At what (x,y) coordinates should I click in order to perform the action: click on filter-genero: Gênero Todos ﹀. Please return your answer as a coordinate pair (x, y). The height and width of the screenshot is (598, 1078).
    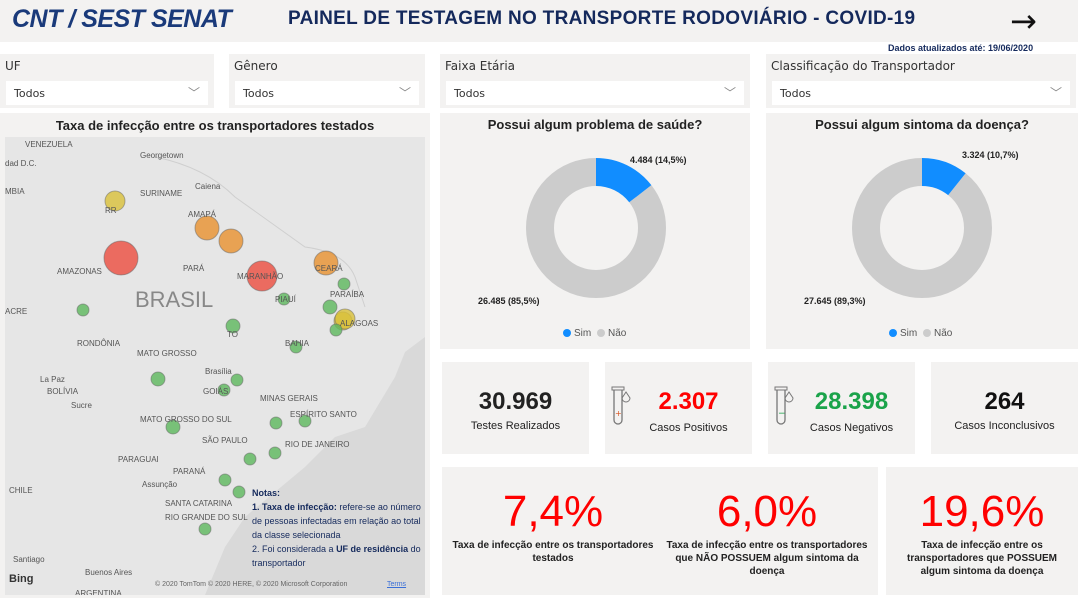
    Looking at the image, I should click on (327, 81).